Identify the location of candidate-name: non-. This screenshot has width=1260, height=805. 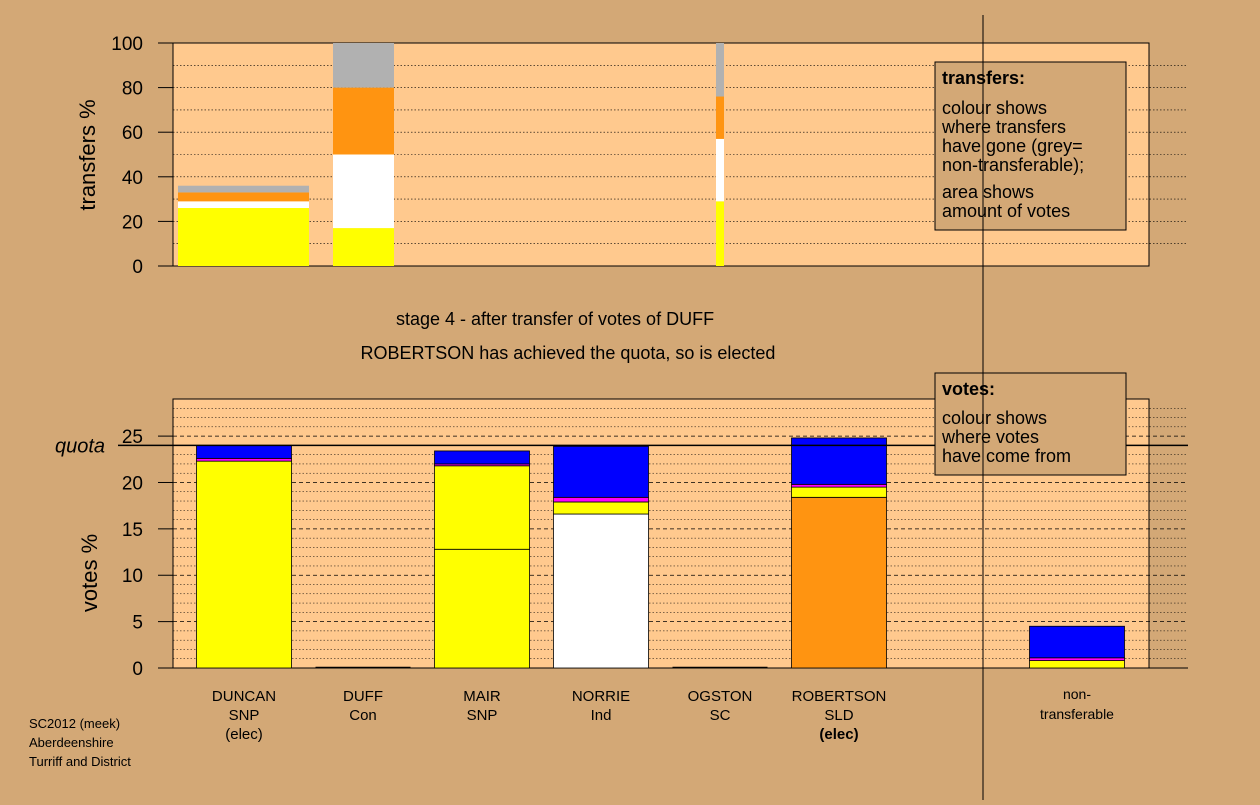
(1077, 694).